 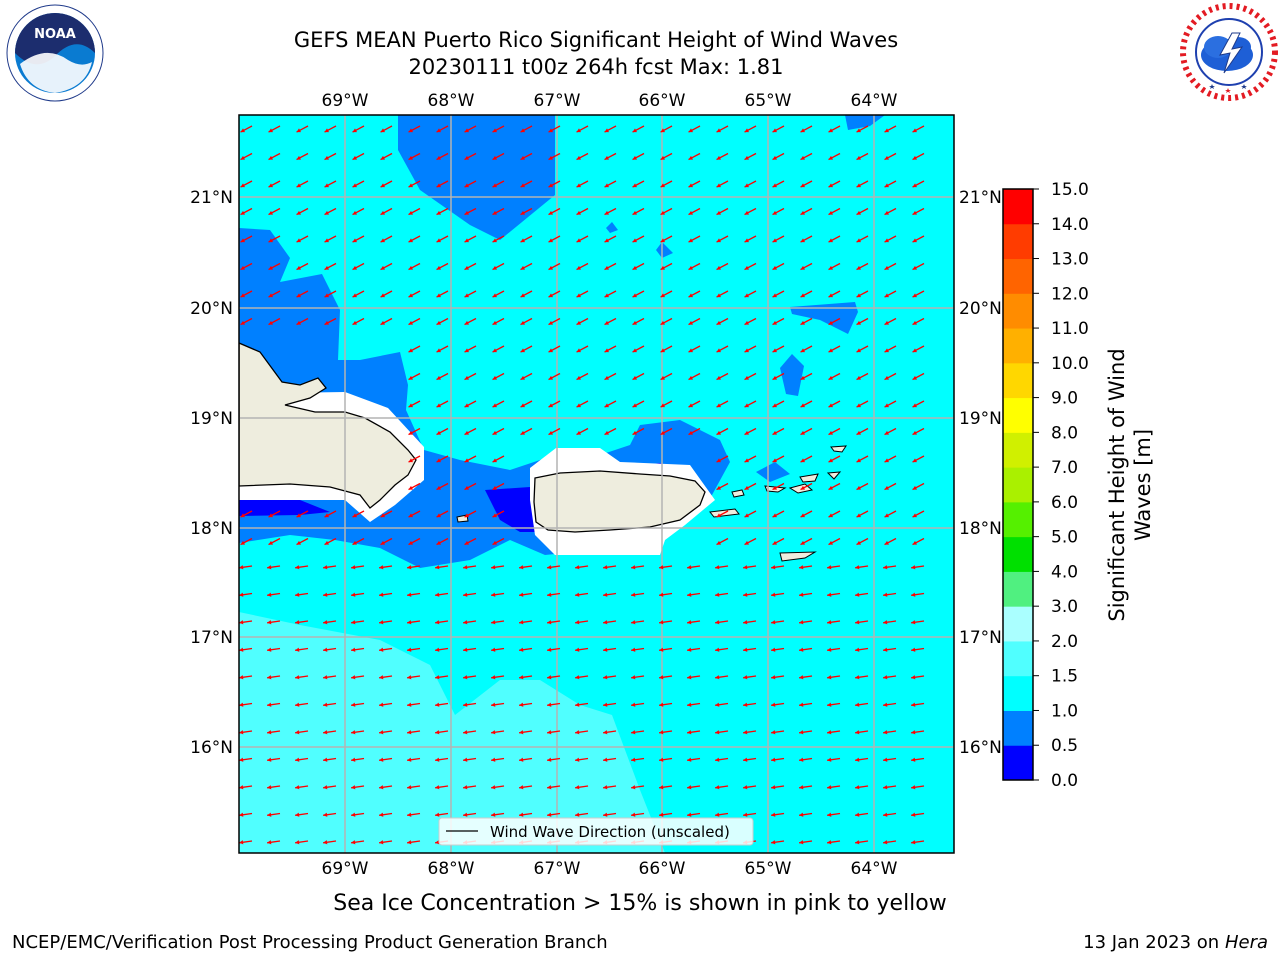 What do you see at coordinates (451, 101) in the screenshot?
I see `lon-label-top: 68°W` at bounding box center [451, 101].